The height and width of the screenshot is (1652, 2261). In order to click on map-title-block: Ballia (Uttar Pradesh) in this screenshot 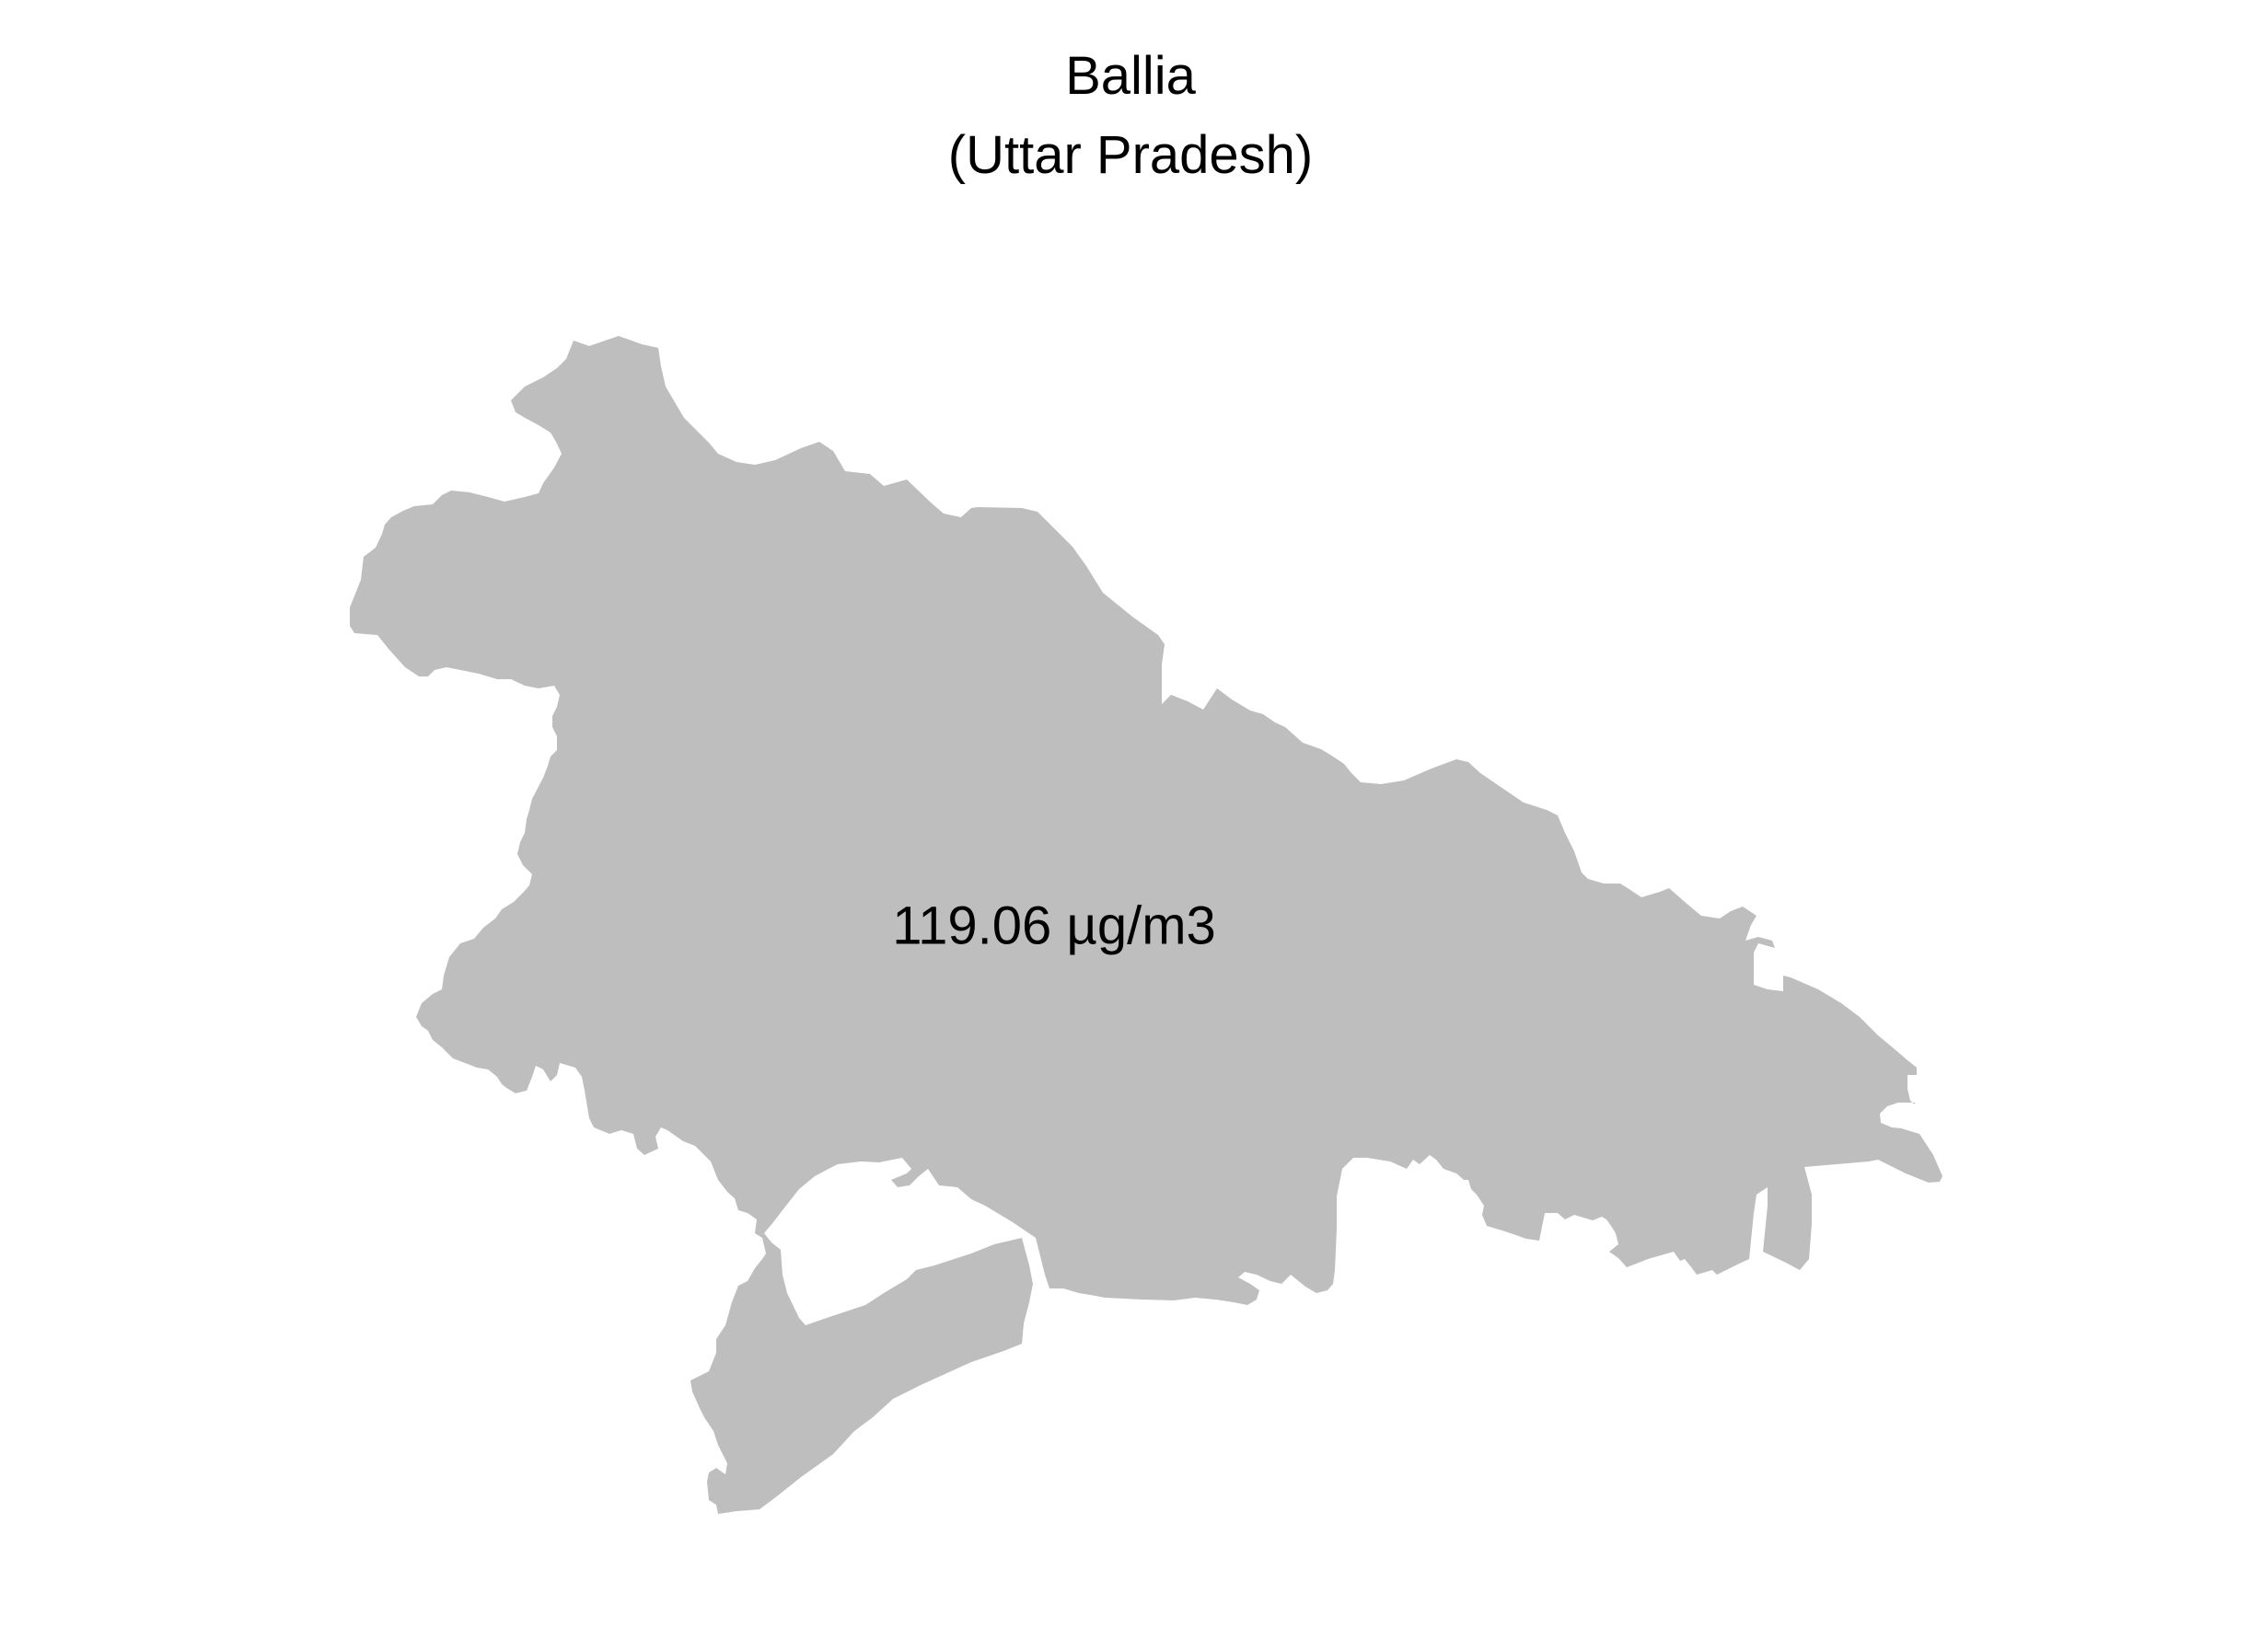, I will do `click(1130, 116)`.